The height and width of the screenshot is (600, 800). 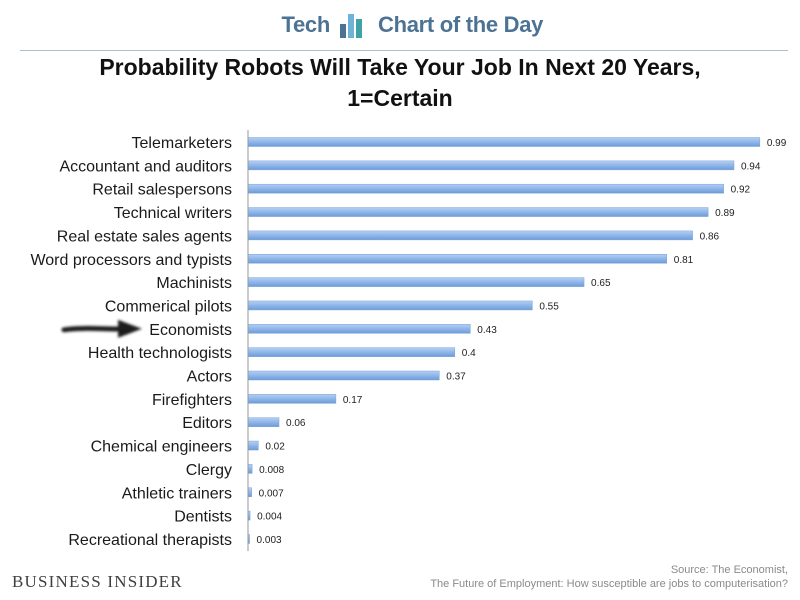 What do you see at coordinates (162, 190) in the screenshot?
I see `category-label: Retail salespersons` at bounding box center [162, 190].